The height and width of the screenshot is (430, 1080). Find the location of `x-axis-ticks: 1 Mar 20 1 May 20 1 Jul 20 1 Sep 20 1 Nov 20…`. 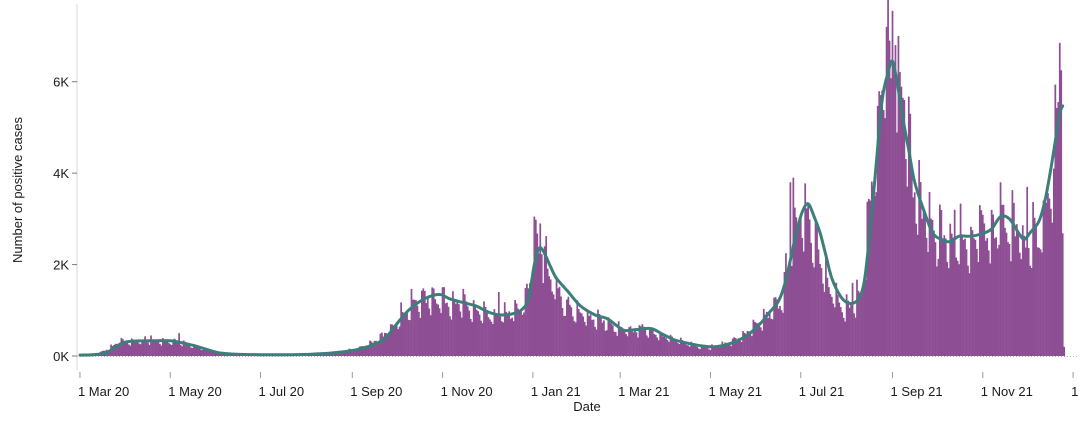

x-axis-ticks: 1 Mar 20 1 May 20 1 Jul 20 1 Sep 20 1 Nov 20… is located at coordinates (579, 385).